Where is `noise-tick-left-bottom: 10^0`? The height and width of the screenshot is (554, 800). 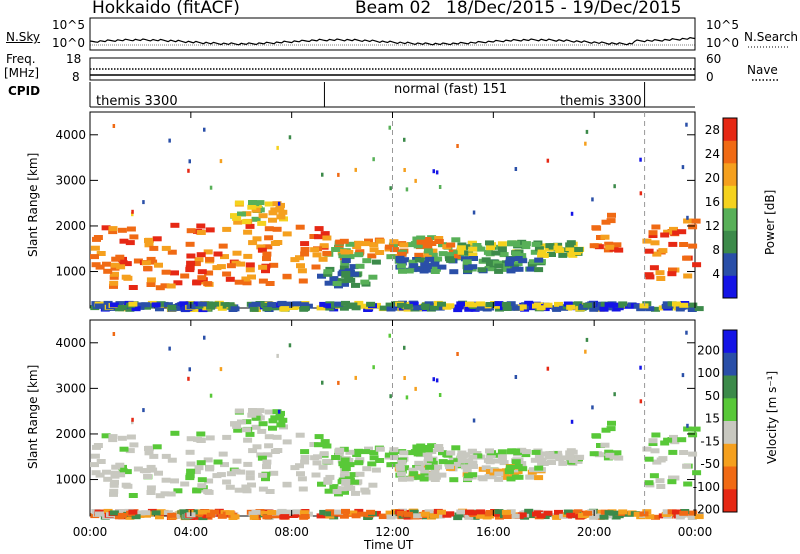 noise-tick-left-bottom: 10^0 is located at coordinates (68, 43).